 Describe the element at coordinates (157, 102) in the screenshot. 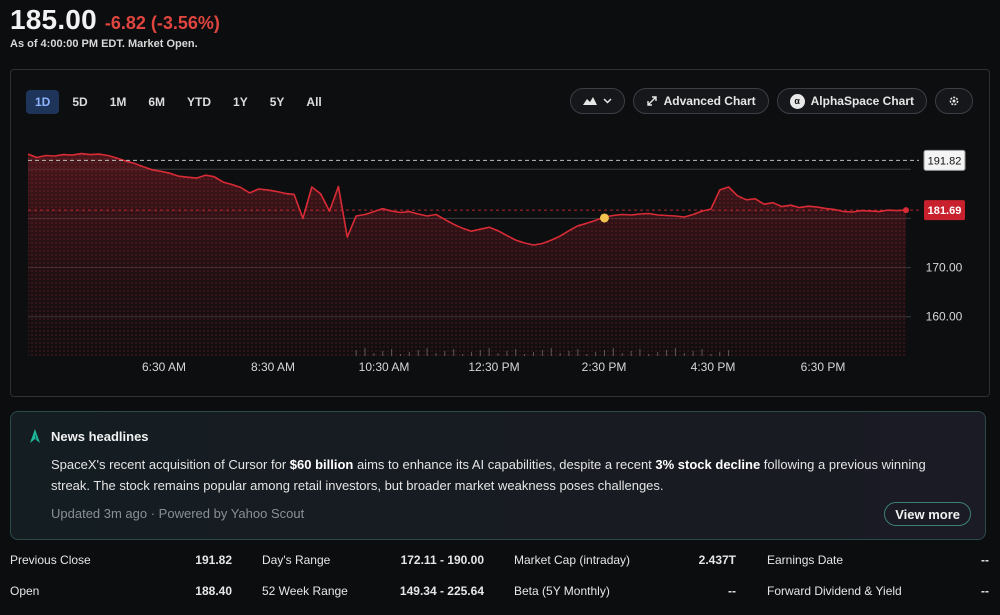

I see `range-button-6m: 6M` at that location.